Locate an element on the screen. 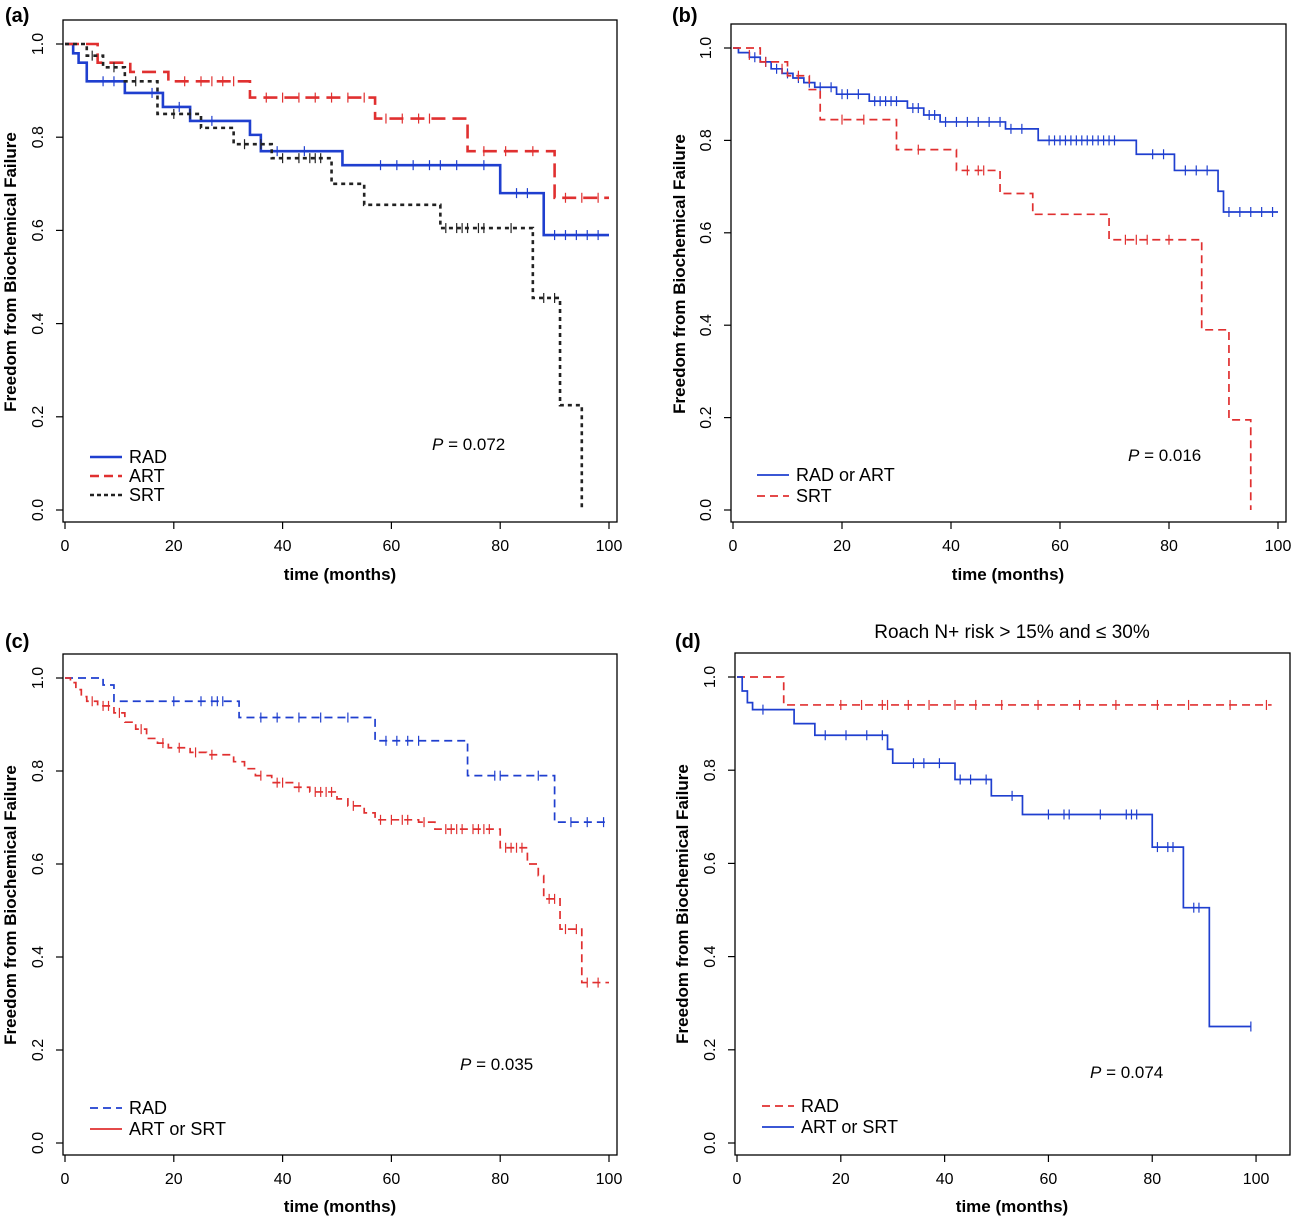  panel-label: (a) is located at coordinates (17, 16).